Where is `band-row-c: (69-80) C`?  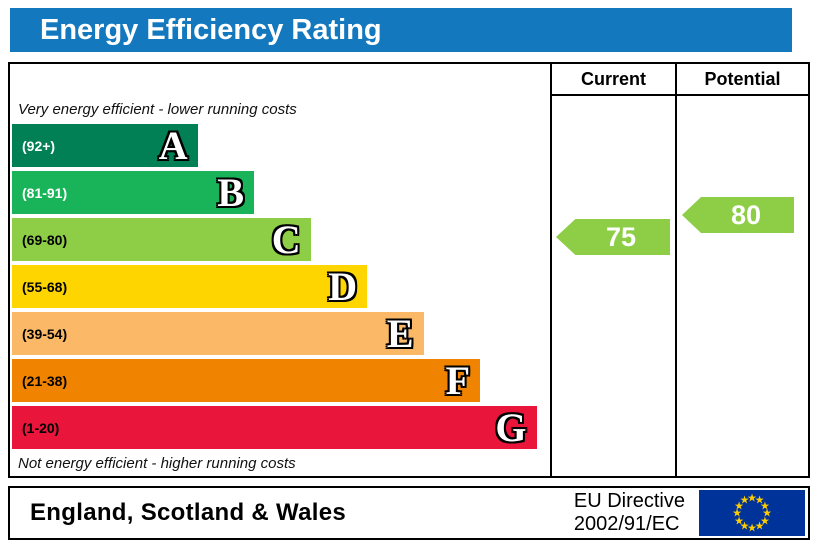
band-row-c: (69-80) C is located at coordinates (280, 239).